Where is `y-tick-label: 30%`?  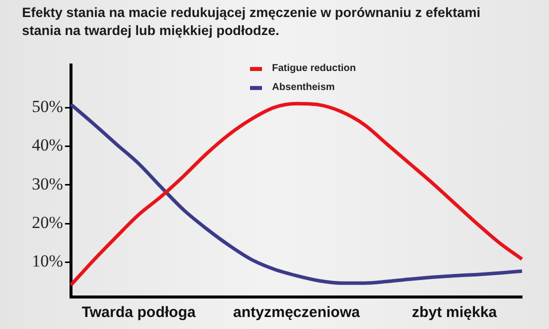
y-tick-label: 30% is located at coordinates (47, 184).